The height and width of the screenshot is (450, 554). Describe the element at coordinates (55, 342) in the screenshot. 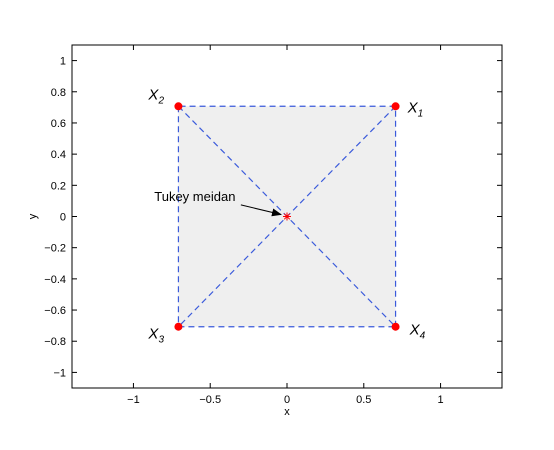

I see `y-tick-label: −0.8` at that location.